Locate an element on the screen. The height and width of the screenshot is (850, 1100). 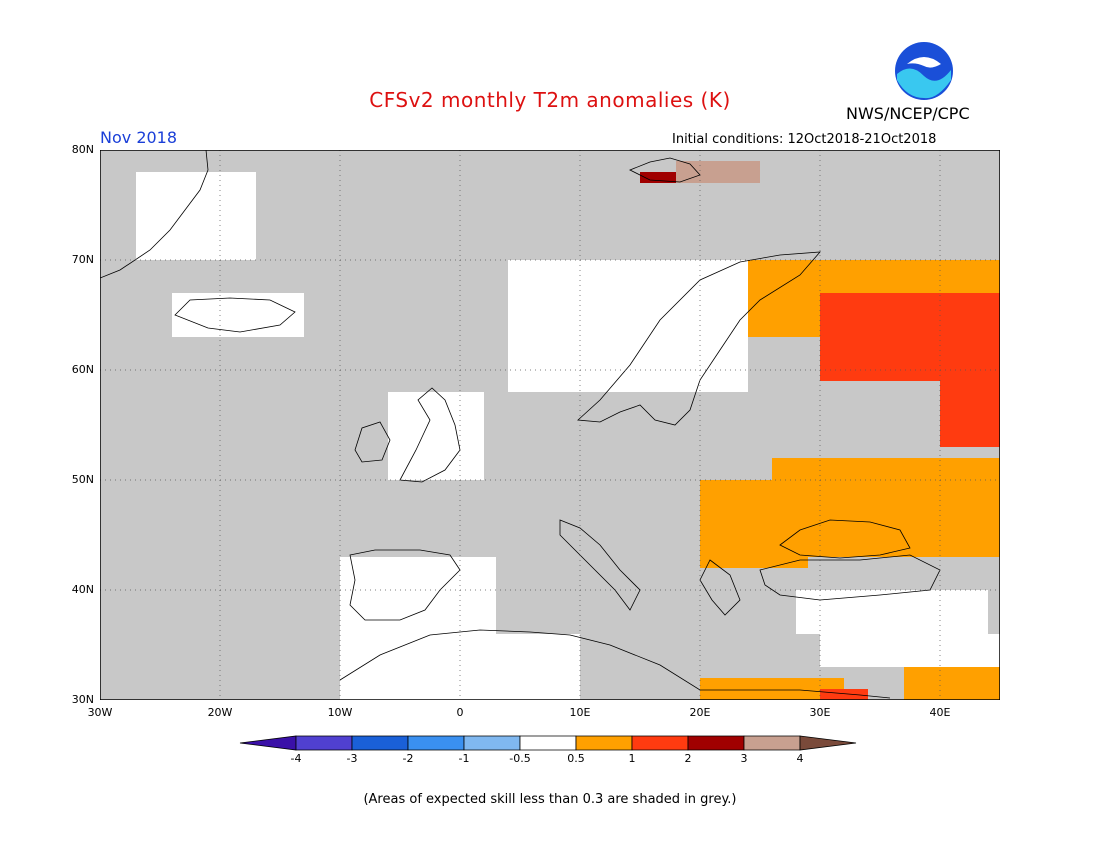
lon-label: 40E is located at coordinates (940, 712).